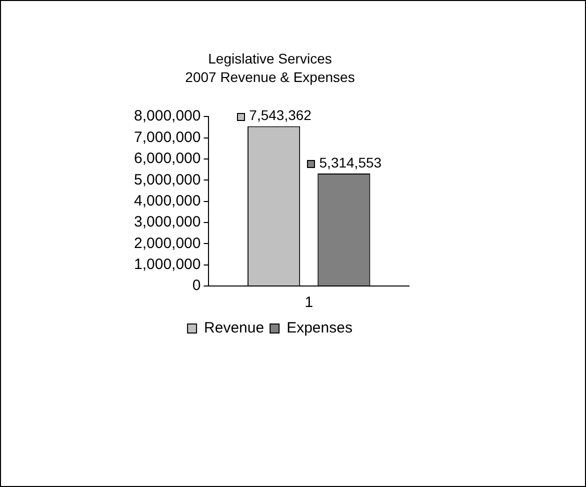 Image resolution: width=586 pixels, height=487 pixels. Describe the element at coordinates (309, 303) in the screenshot. I see `x-tick-label: 1` at that location.